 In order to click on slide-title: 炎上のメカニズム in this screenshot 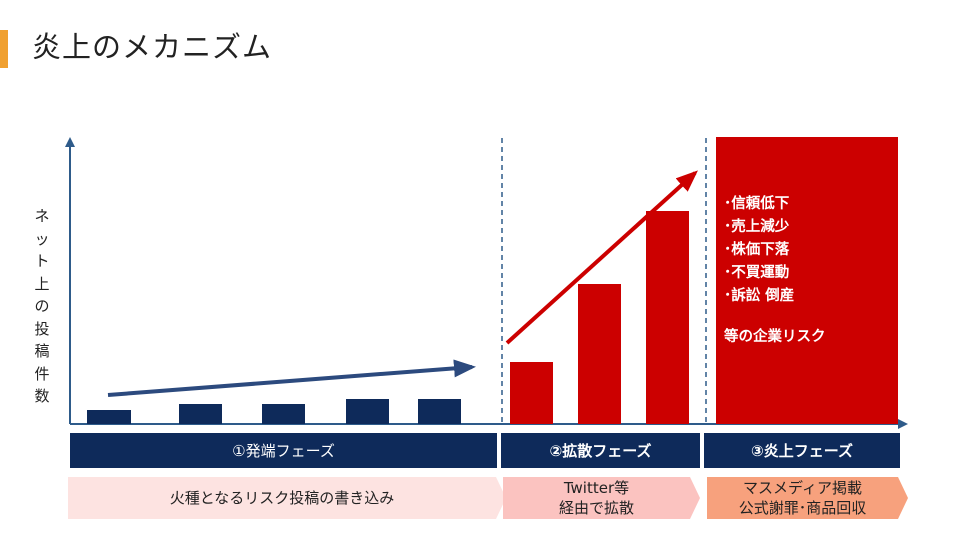, I will do `click(152, 47)`.